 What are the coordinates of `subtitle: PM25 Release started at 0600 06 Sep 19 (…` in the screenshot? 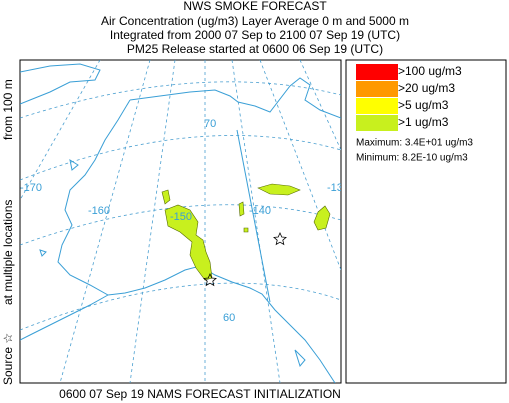 It's located at (255, 49).